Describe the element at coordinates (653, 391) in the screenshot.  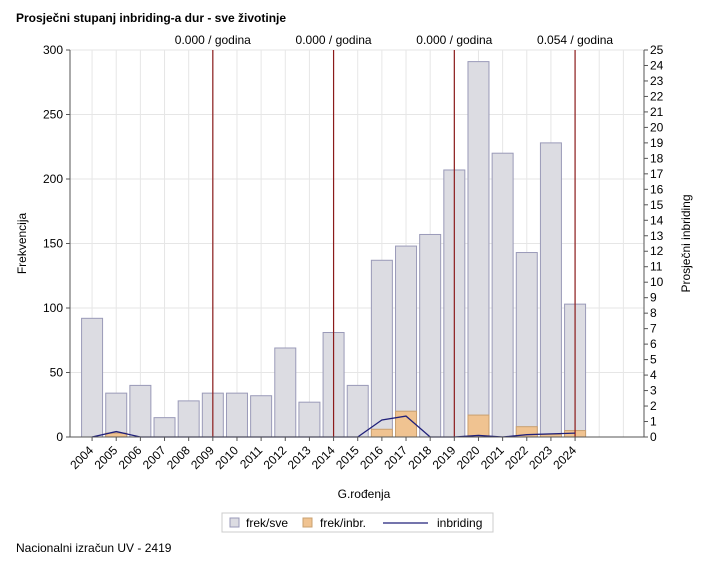
I see `y2-tick-label: 3` at that location.